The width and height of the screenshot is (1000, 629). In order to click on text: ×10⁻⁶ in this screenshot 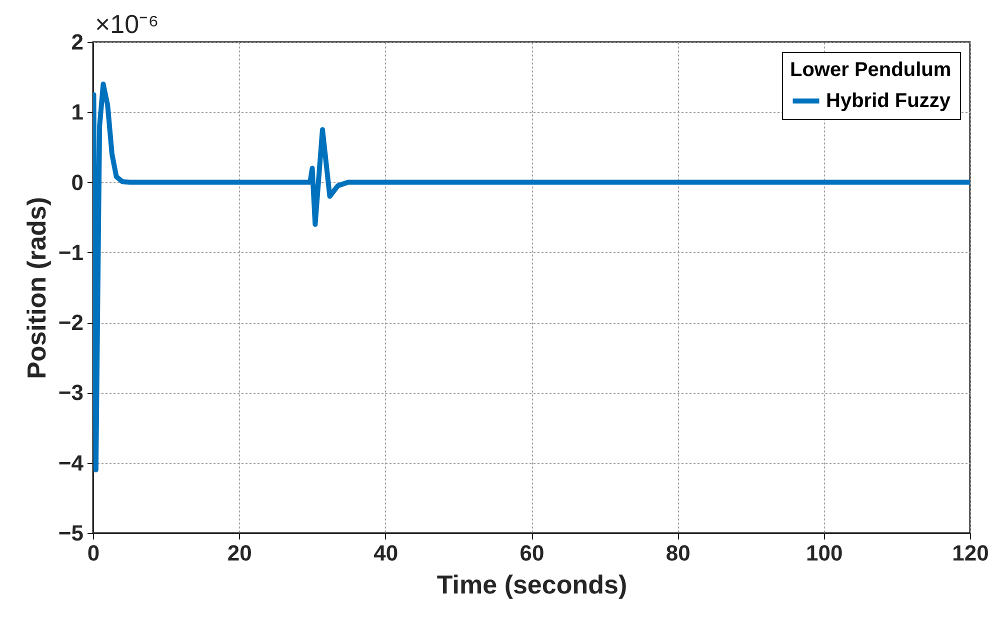, I will do `click(127, 24)`.